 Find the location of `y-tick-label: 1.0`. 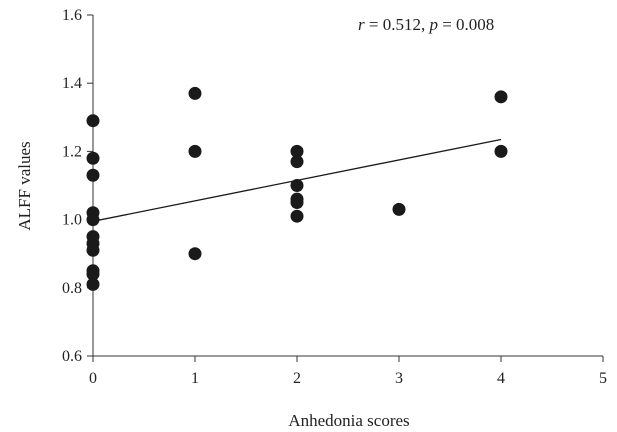

y-tick-label: 1.0 is located at coordinates (72, 220).